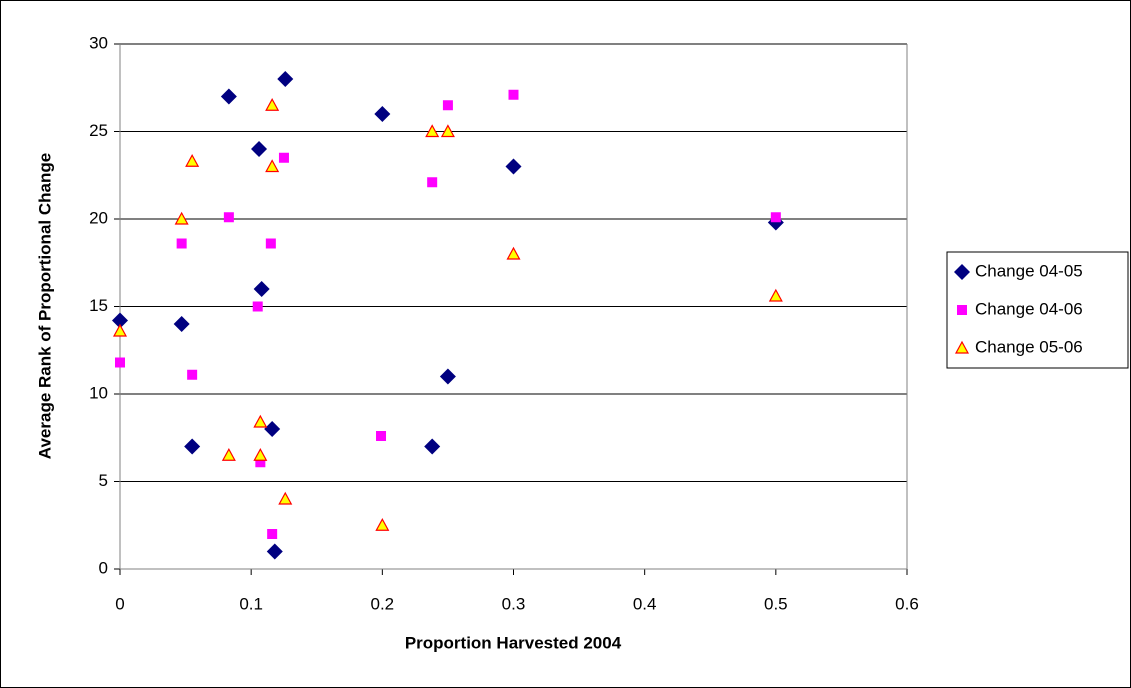 Image resolution: width=1131 pixels, height=688 pixels. I want to click on y-tick-label: 30, so click(98, 42).